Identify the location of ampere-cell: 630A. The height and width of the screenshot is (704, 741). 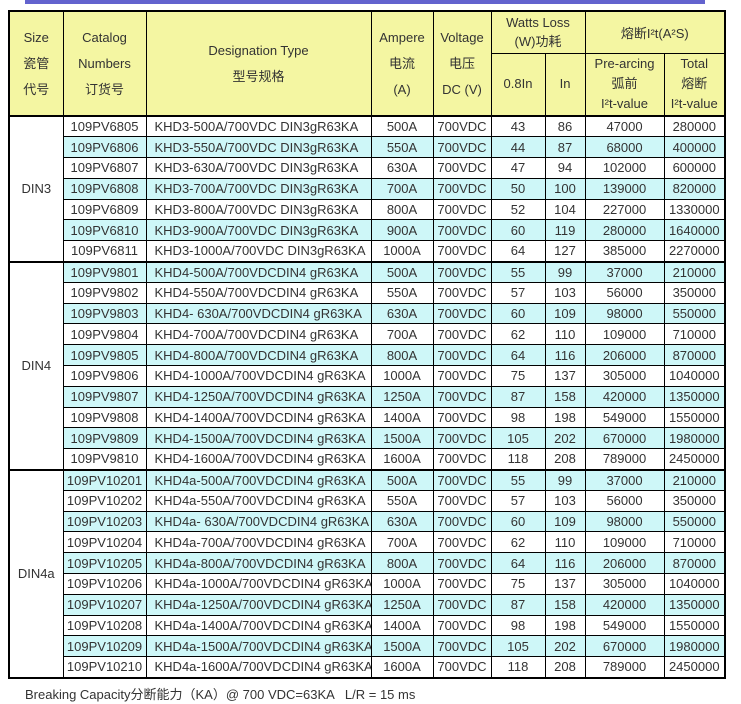
(402, 521).